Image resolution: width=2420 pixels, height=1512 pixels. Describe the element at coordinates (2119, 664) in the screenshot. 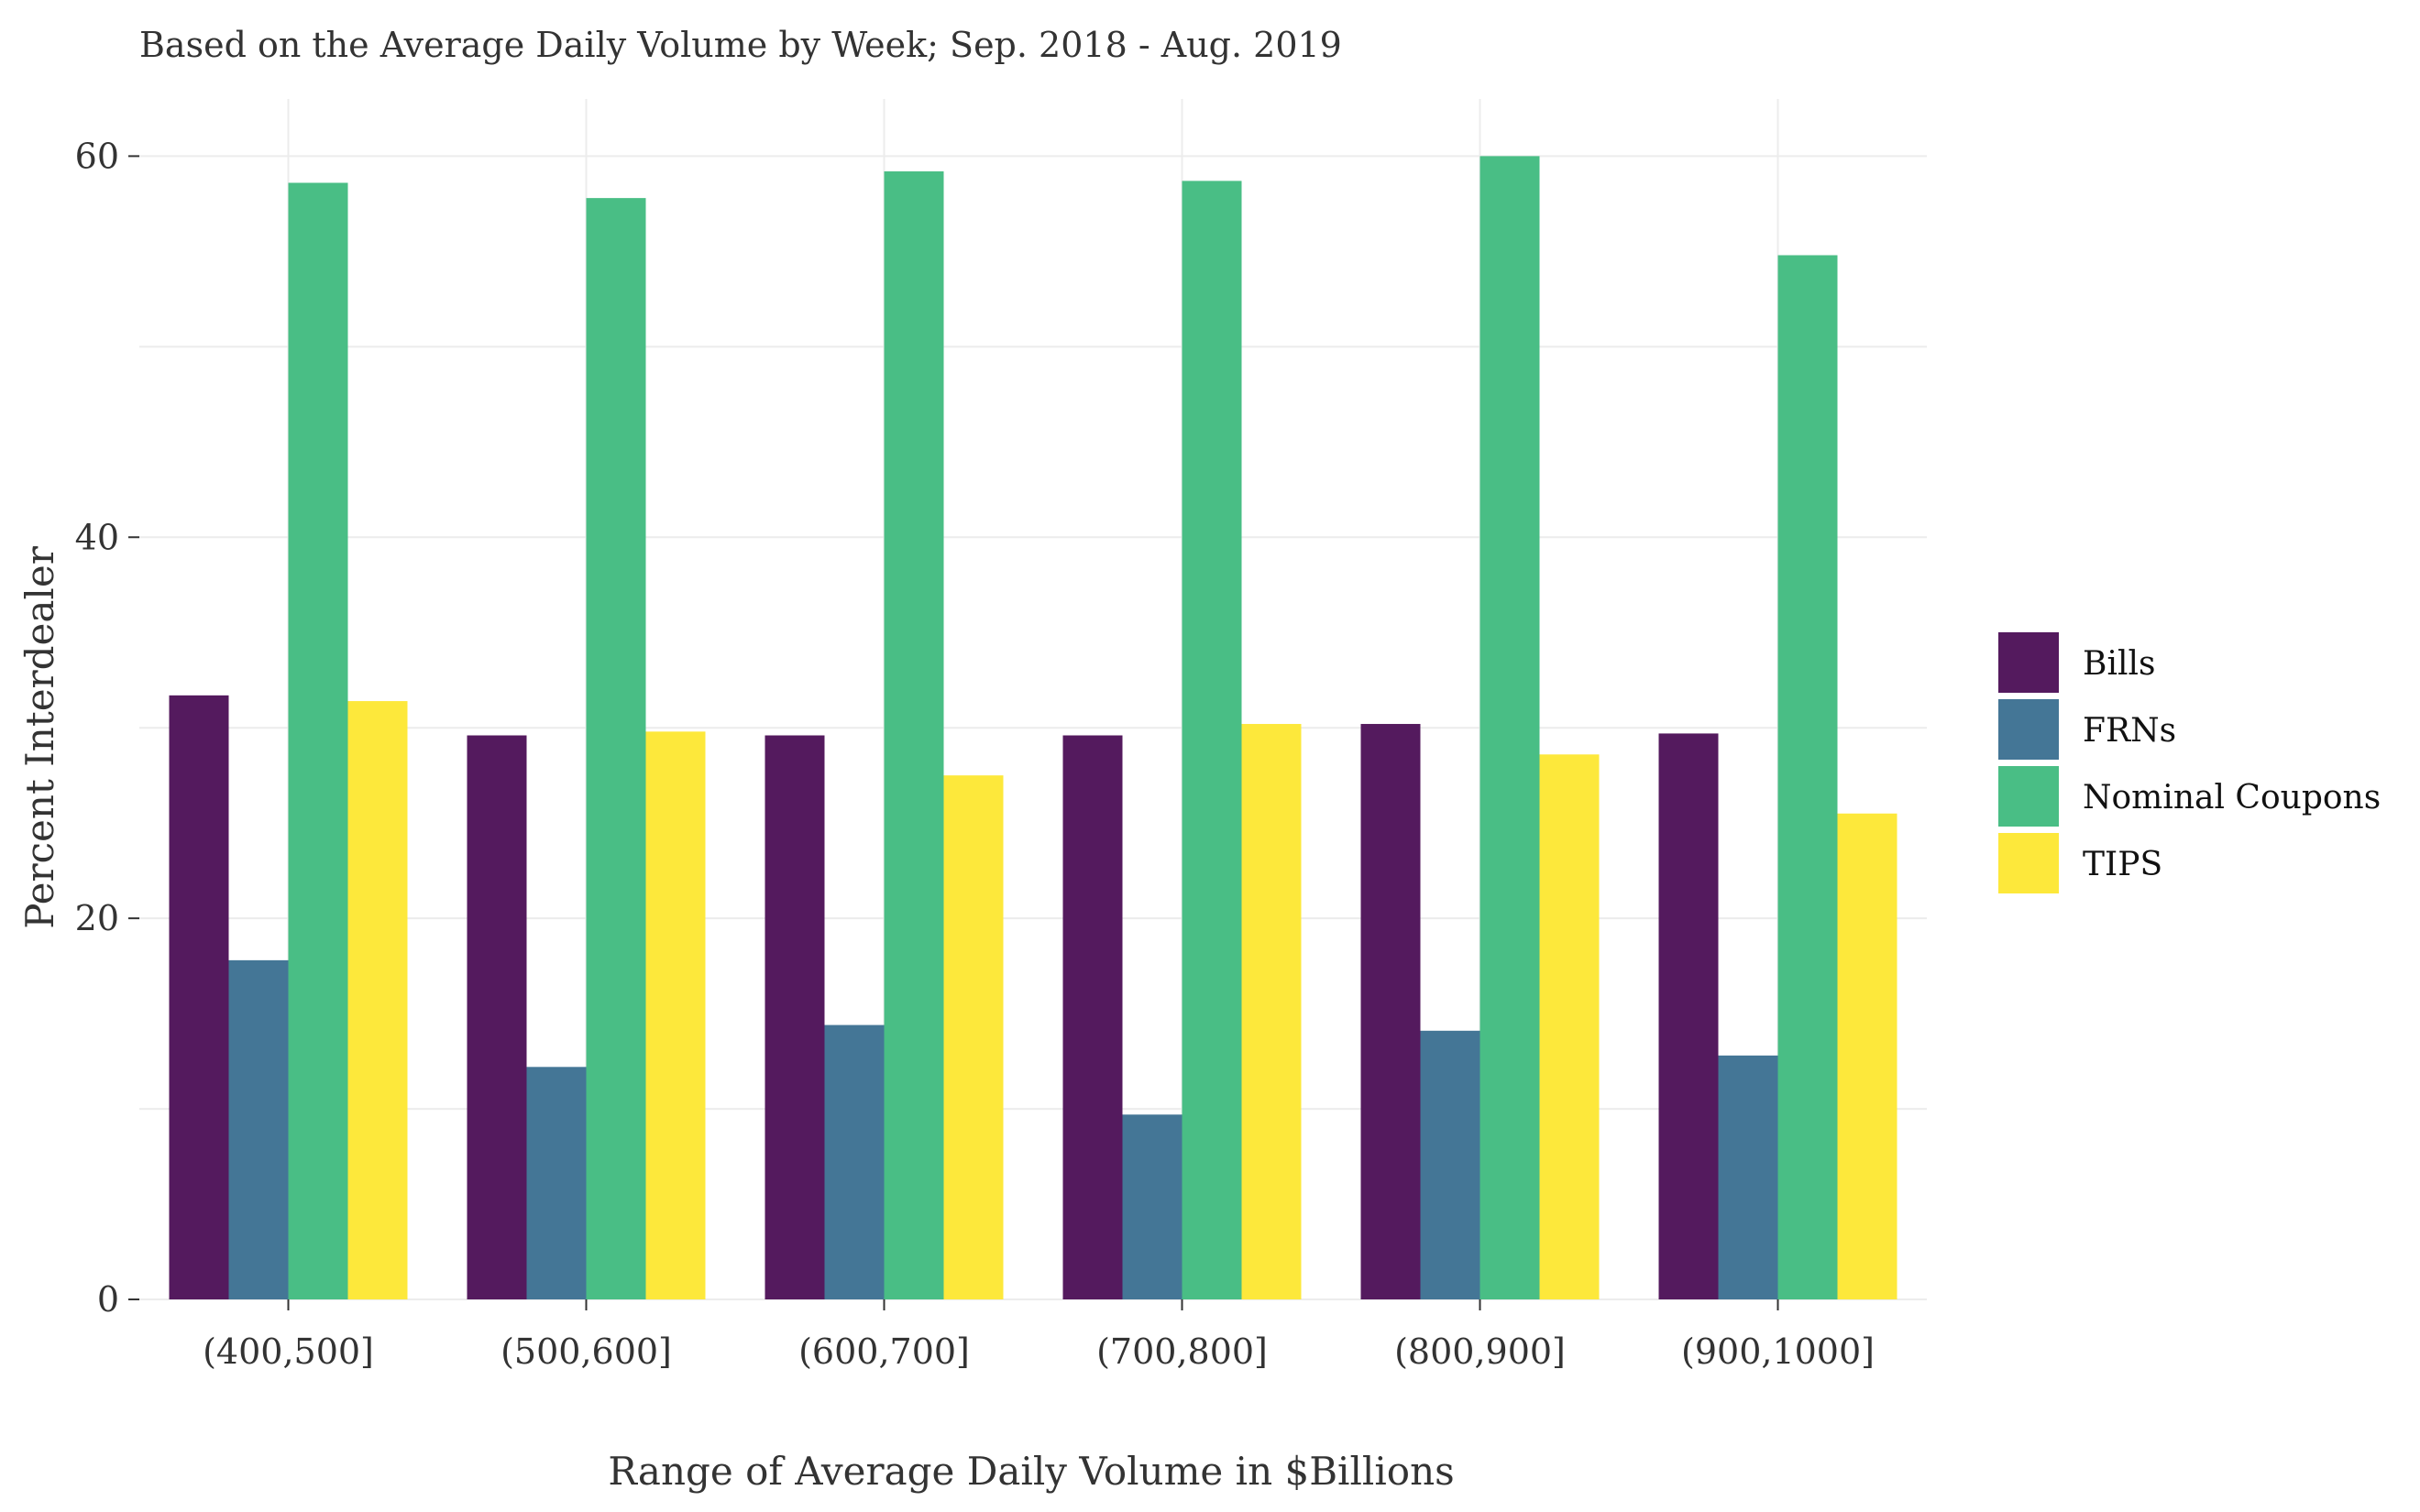

I see `legend-label-bills: Bills` at that location.